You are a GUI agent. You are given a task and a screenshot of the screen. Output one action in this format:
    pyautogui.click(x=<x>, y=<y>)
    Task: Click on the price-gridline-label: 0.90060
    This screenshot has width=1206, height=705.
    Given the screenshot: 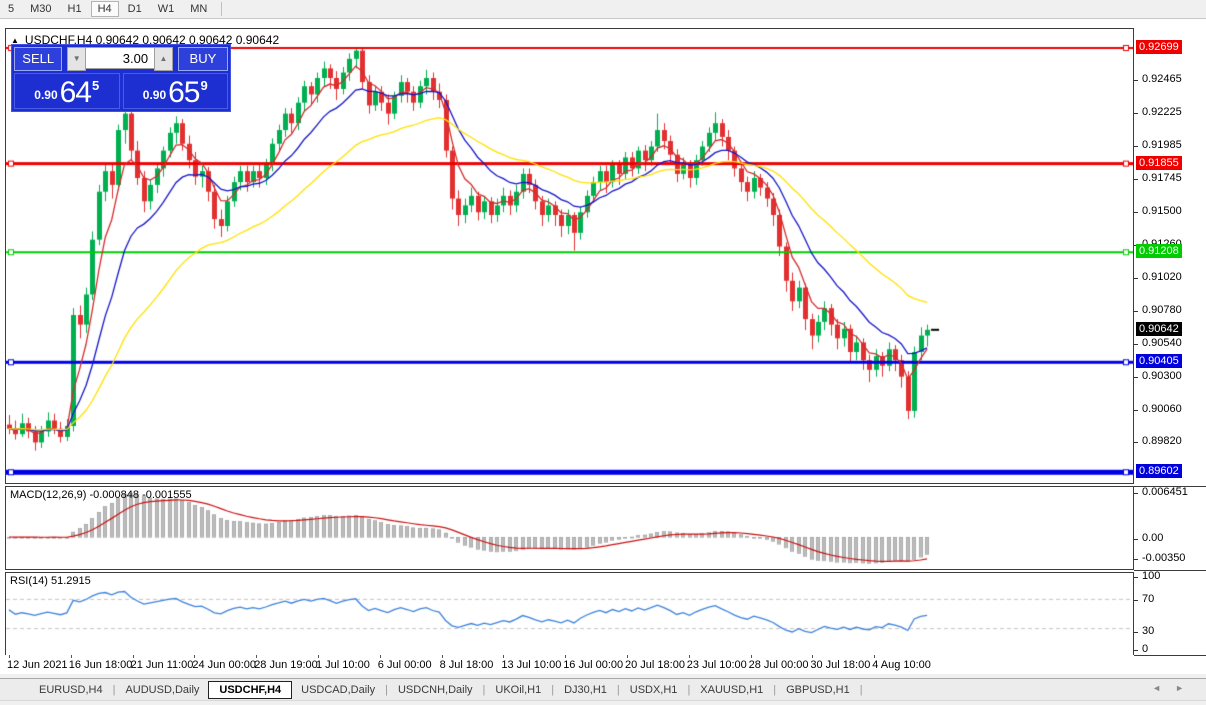 What is the action you would take?
    pyautogui.click(x=1162, y=408)
    